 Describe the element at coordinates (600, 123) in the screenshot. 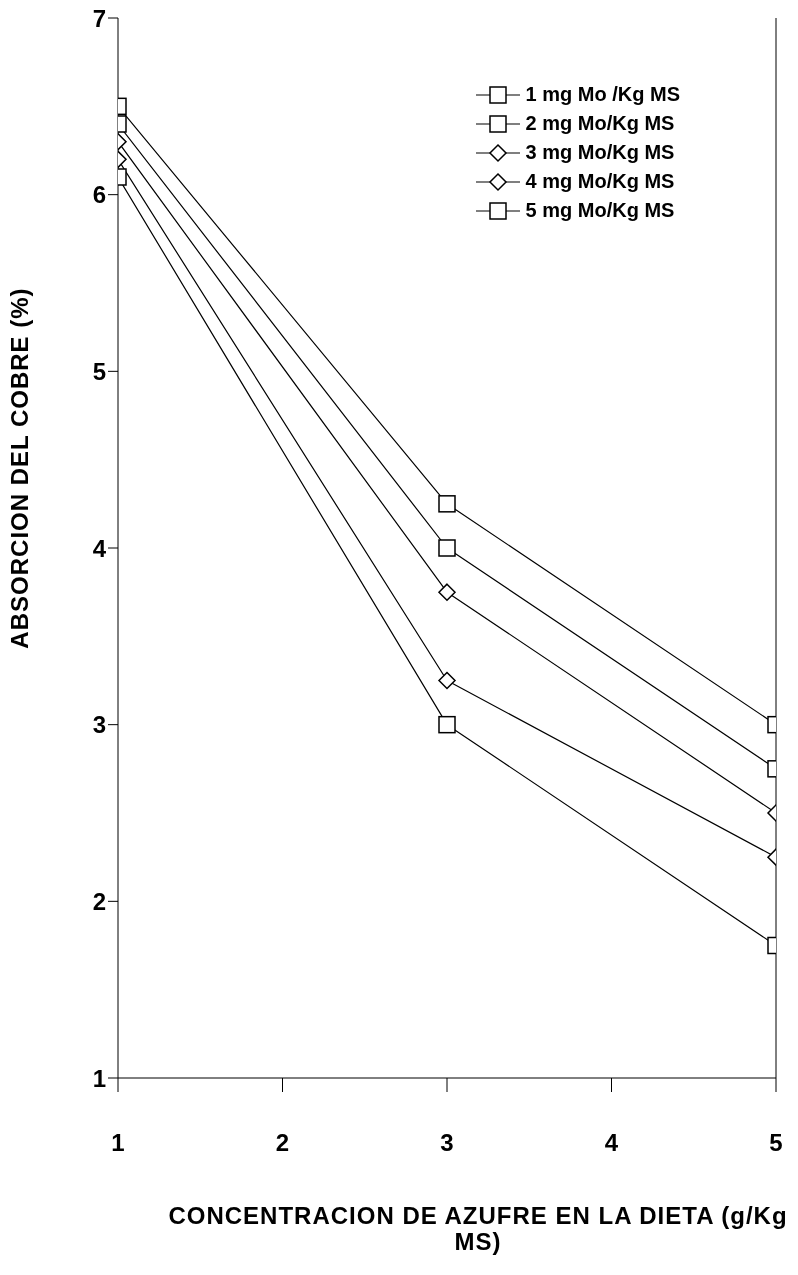

I see `legend-label: 2 mg Mo/Kg MS` at that location.